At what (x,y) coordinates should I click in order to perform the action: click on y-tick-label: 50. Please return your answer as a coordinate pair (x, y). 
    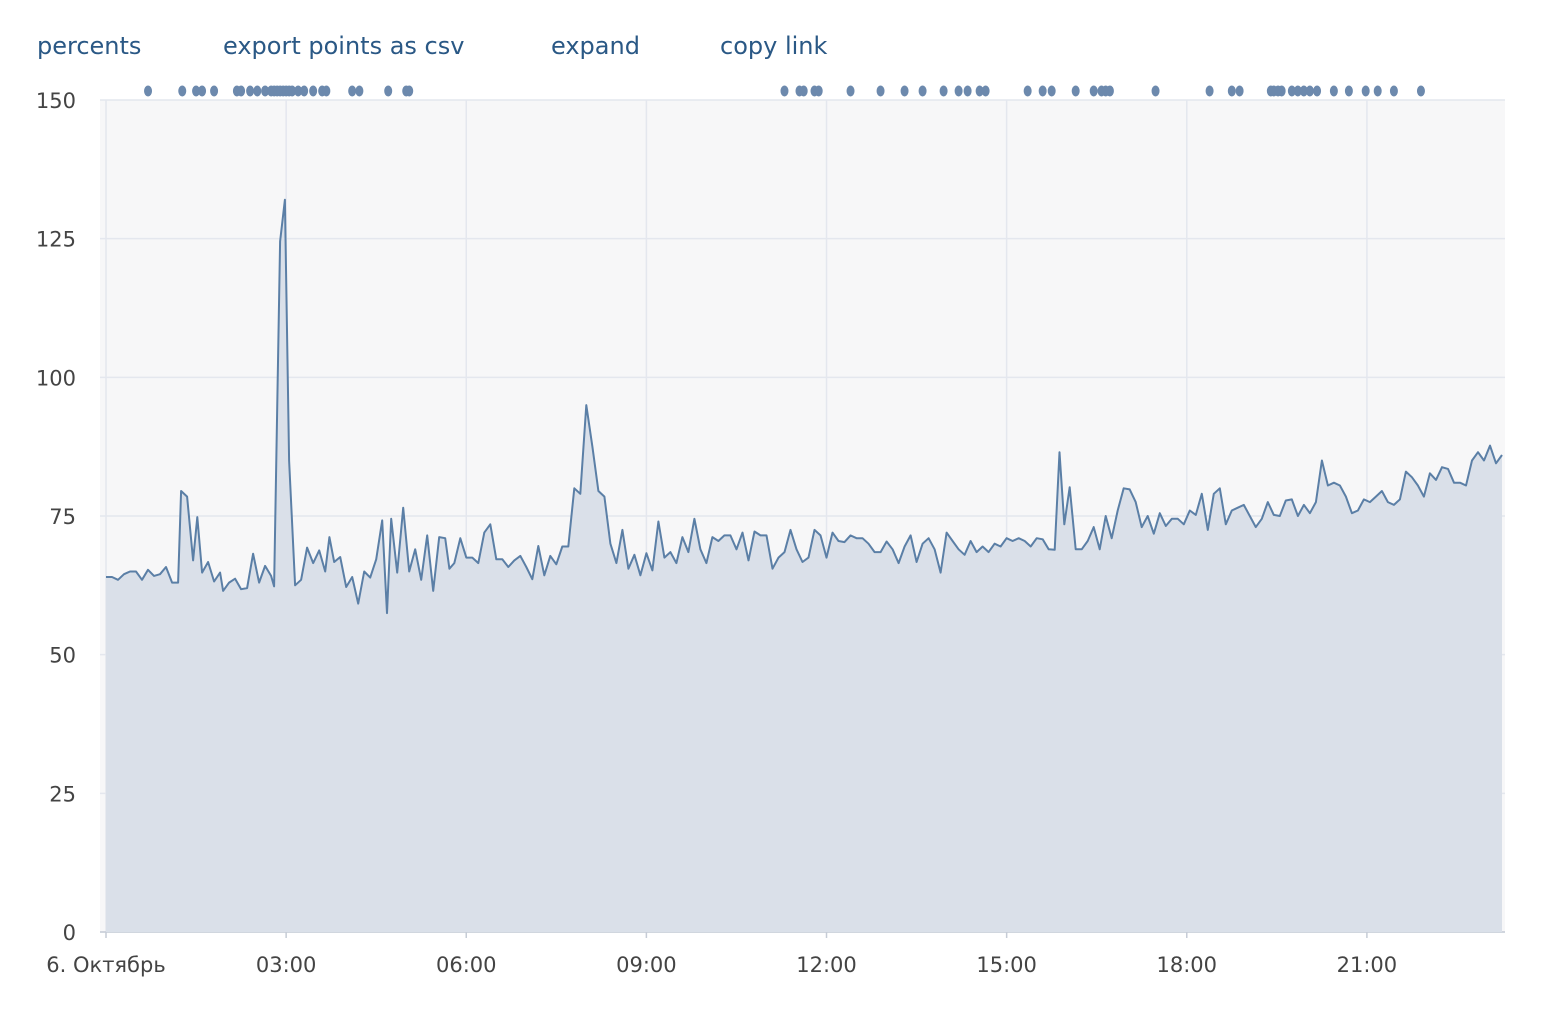
    Looking at the image, I should click on (62, 656).